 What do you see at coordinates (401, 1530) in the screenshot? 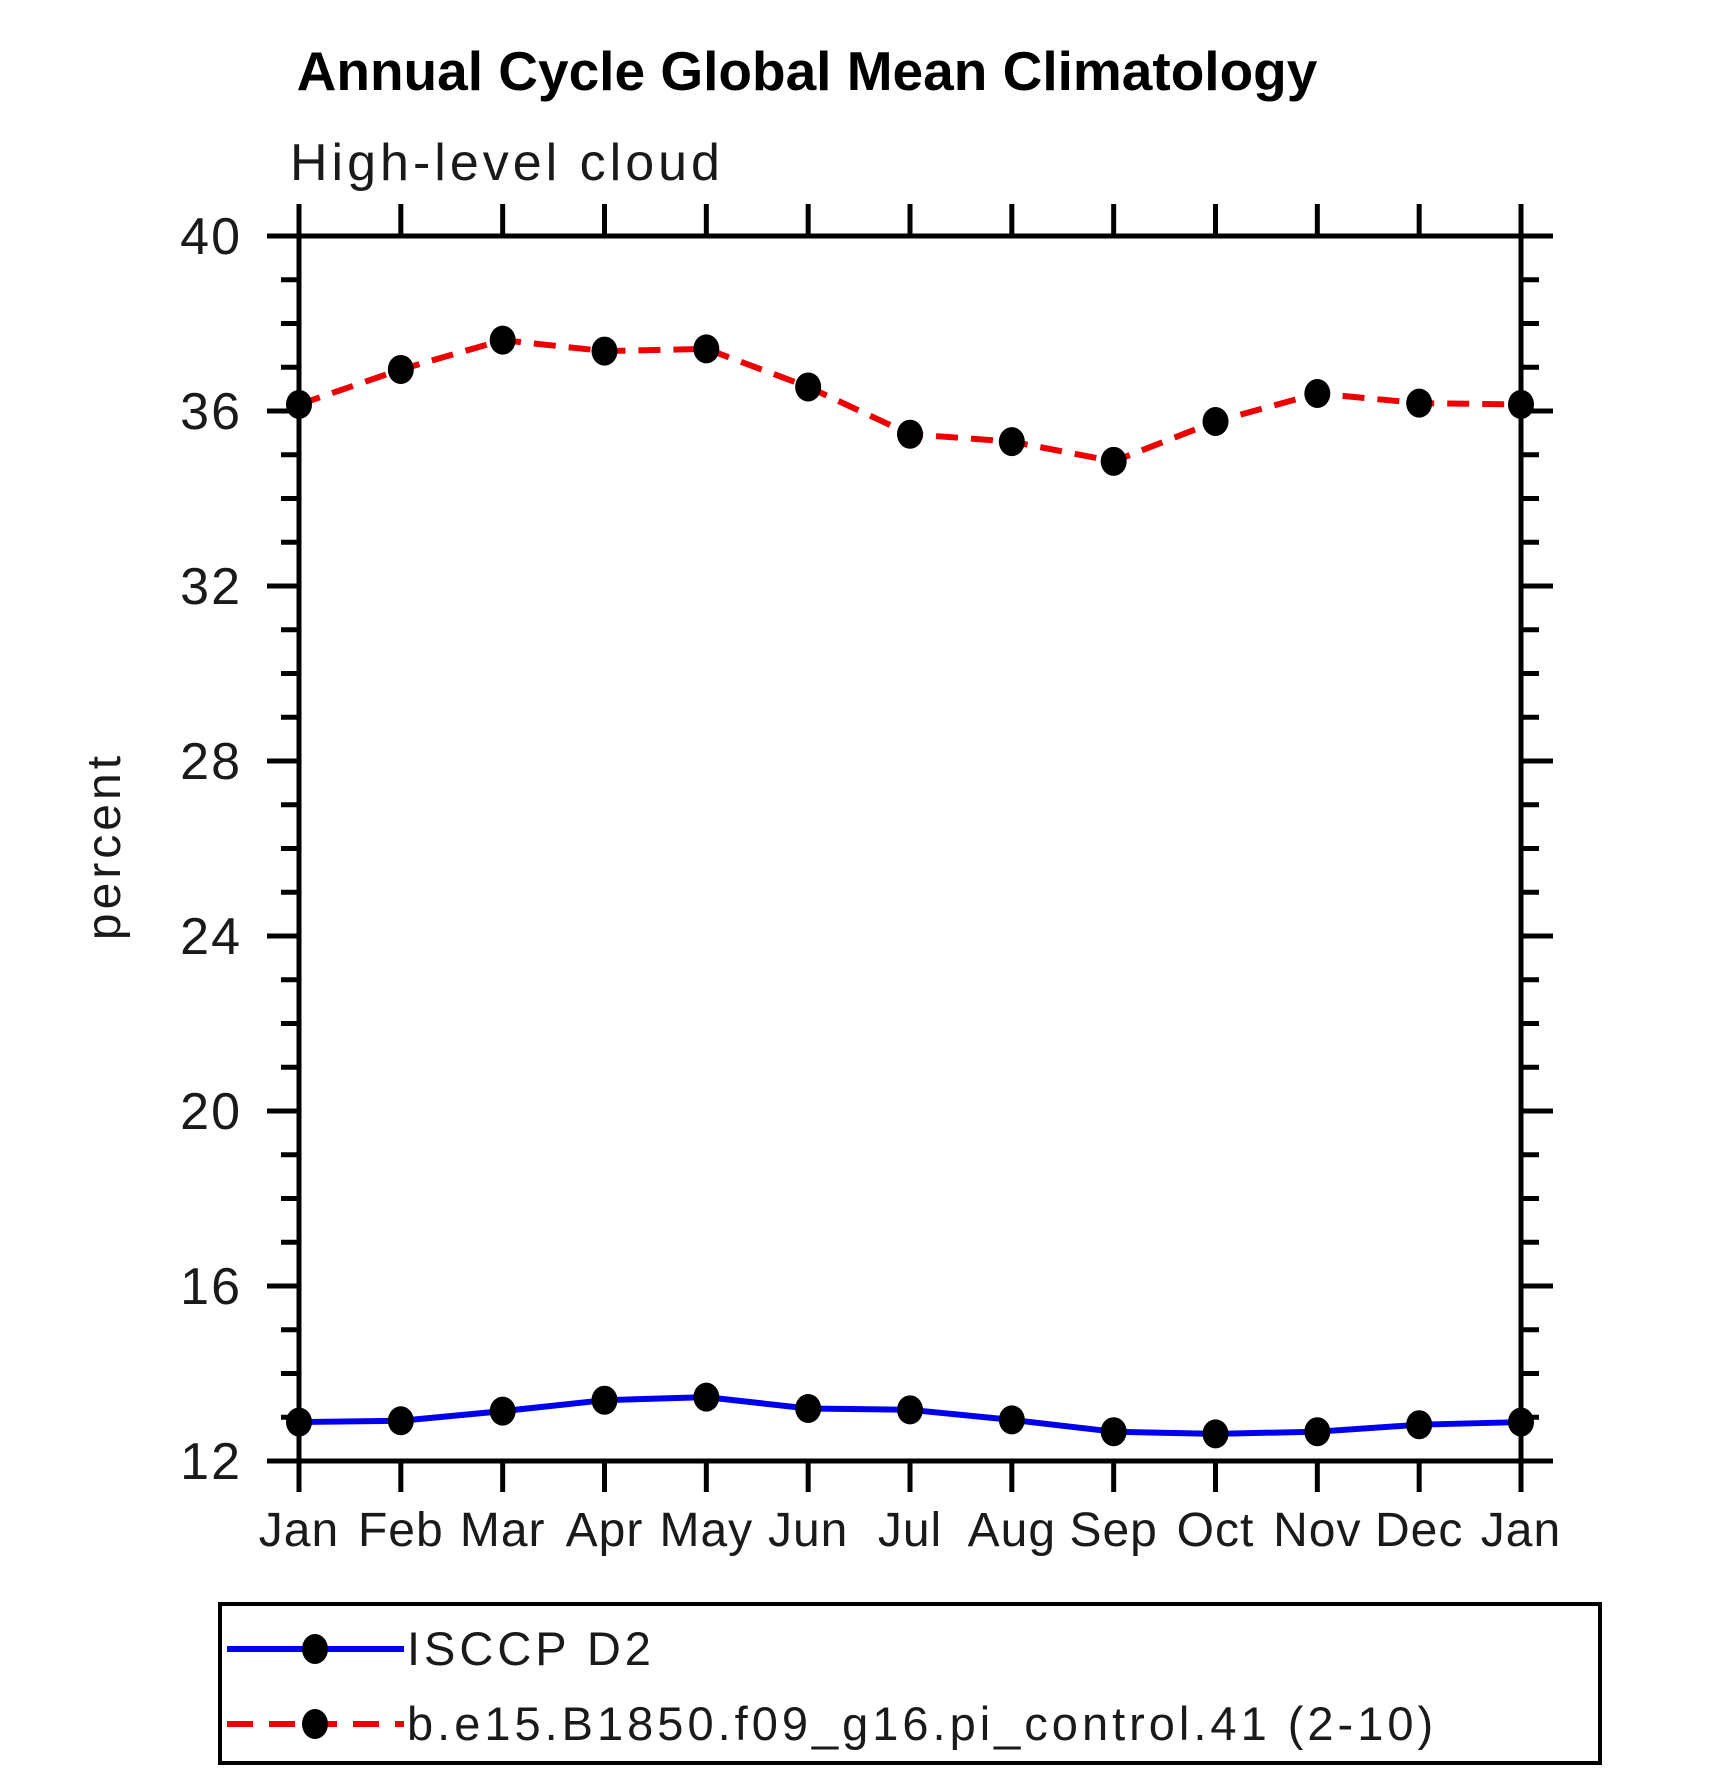
I see `x-tick-label: Feb` at bounding box center [401, 1530].